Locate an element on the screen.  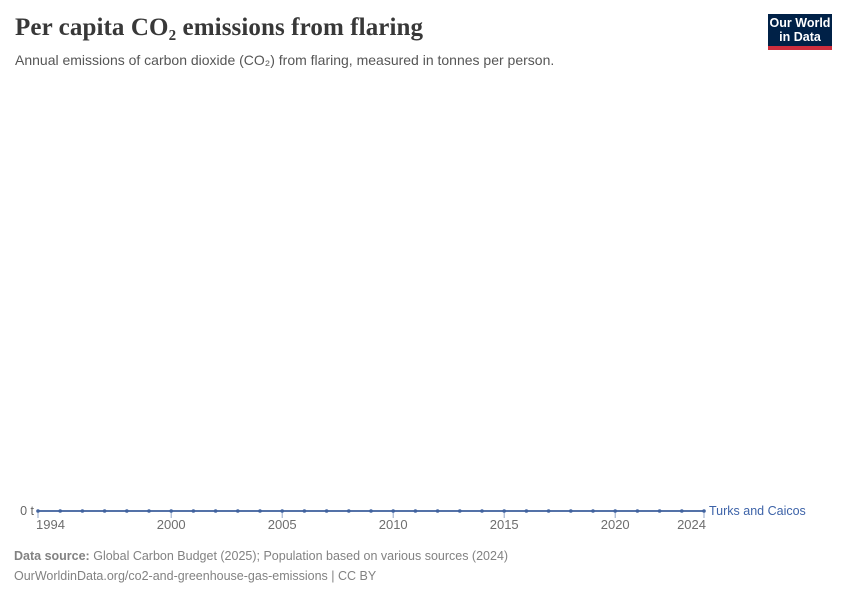
owid-logo: Our World in Data is located at coordinates (800, 32).